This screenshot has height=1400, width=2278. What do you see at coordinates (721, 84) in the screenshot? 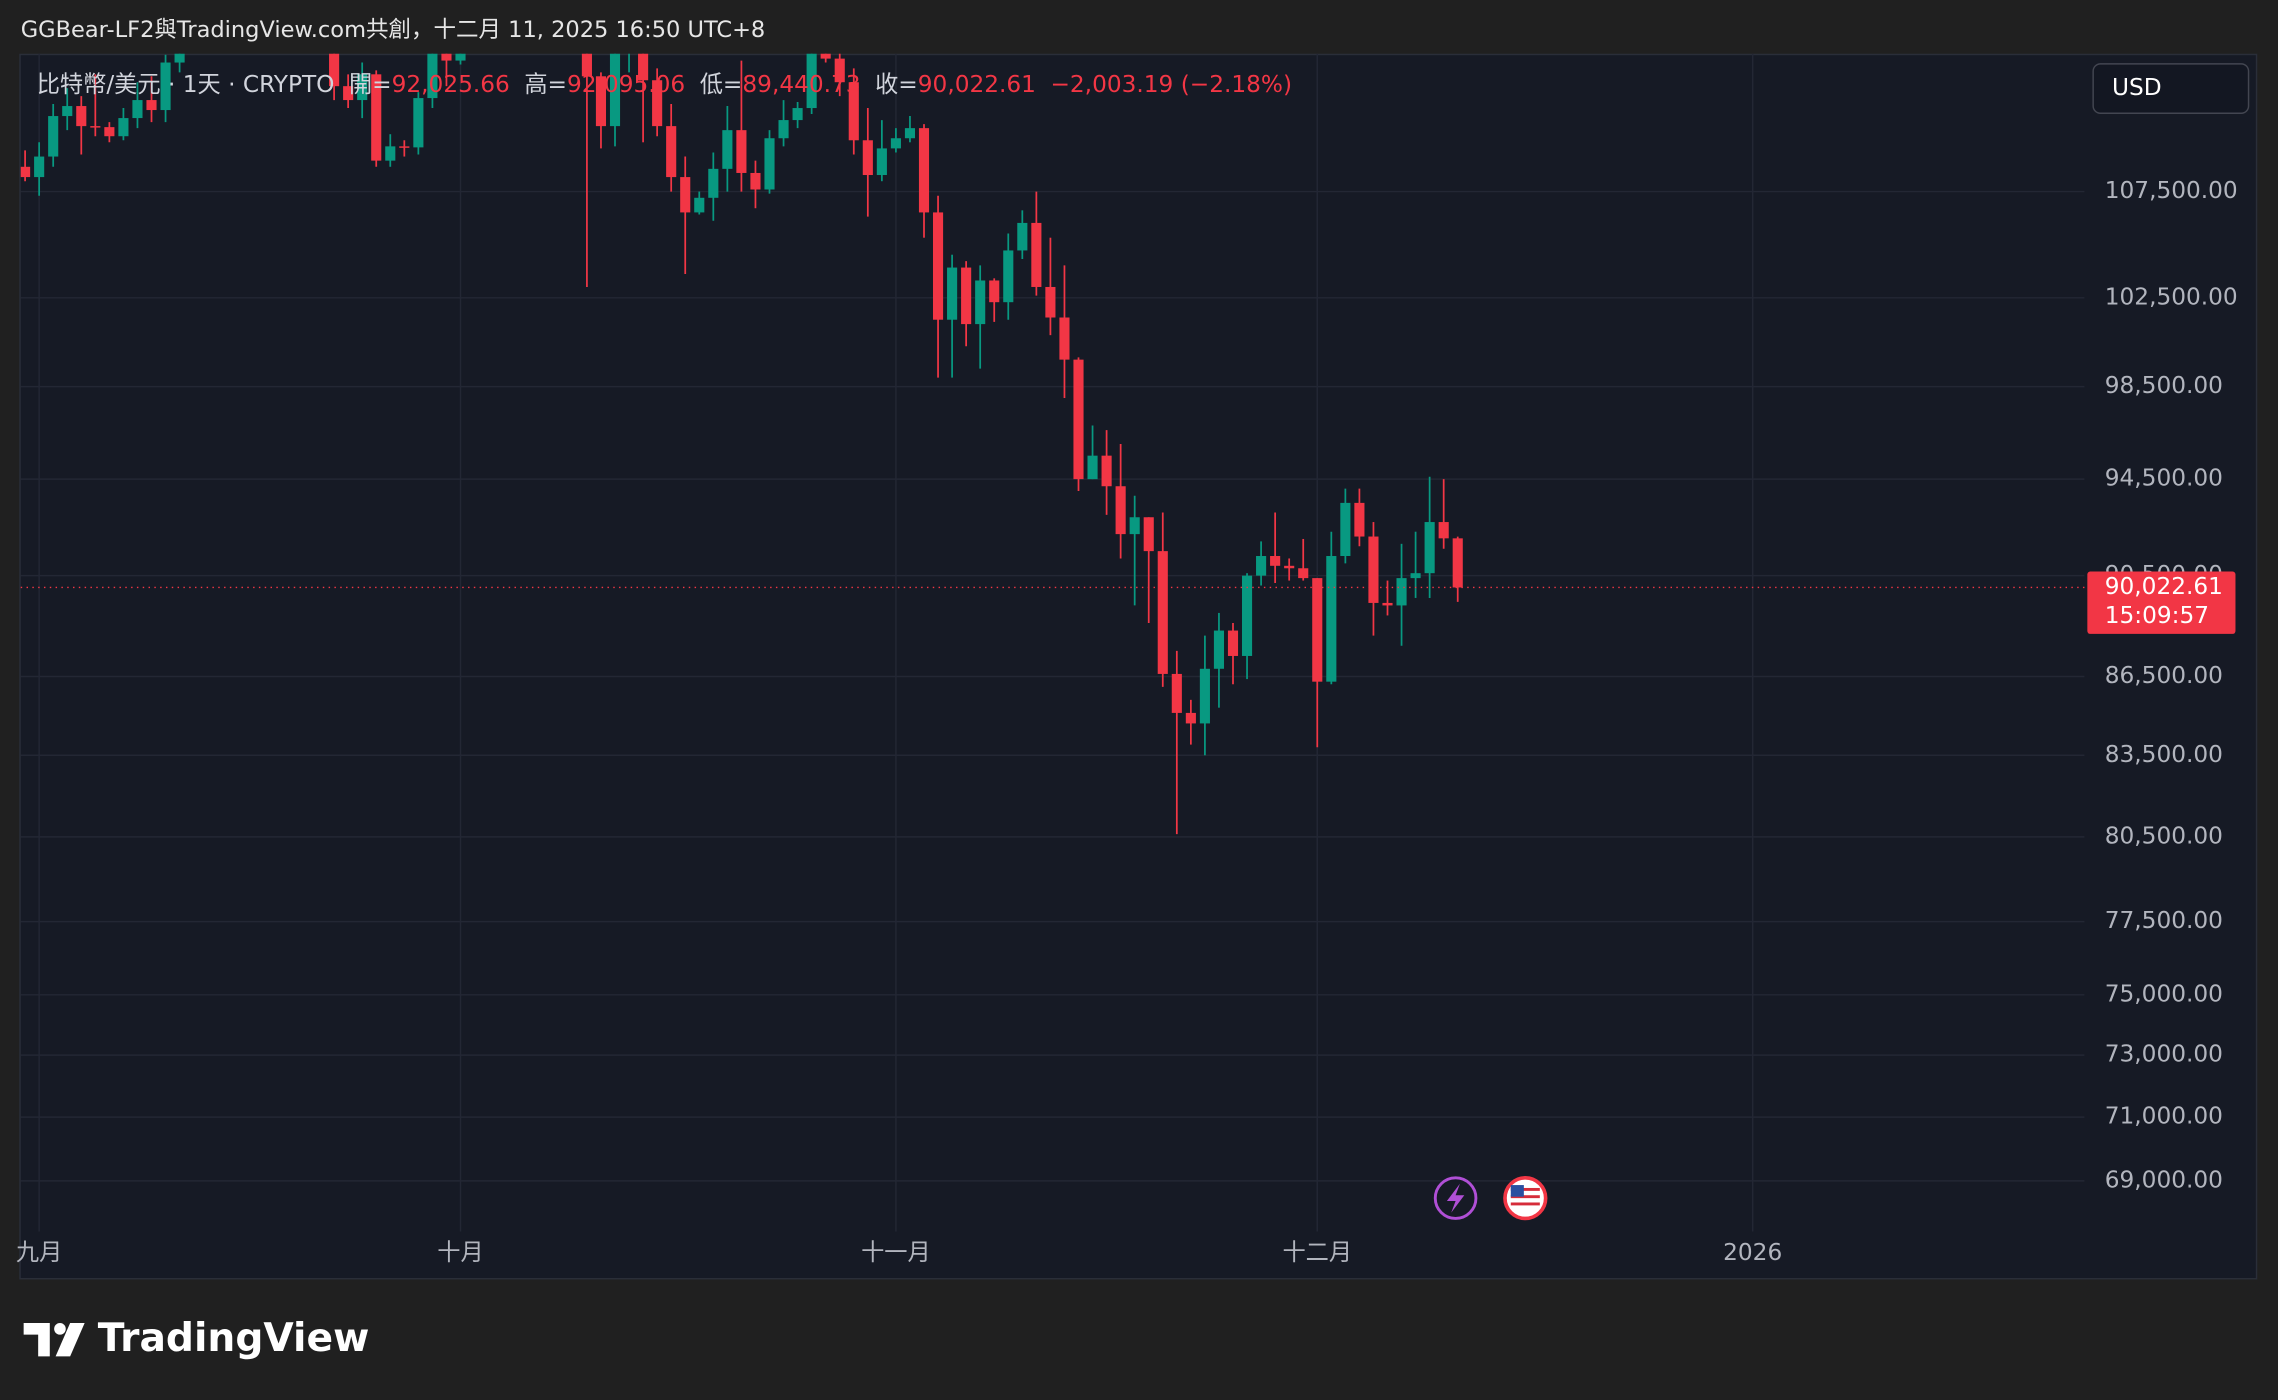
I see `legend-key: 低=` at bounding box center [721, 84].